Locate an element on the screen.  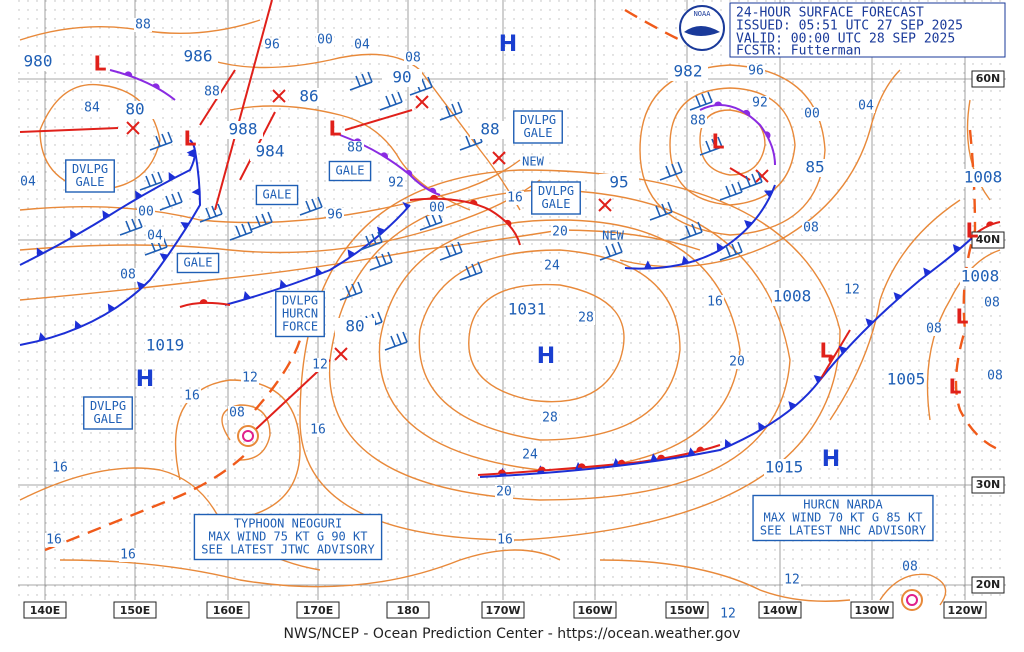
box-text: HURCN is located at coordinates (300, 314).